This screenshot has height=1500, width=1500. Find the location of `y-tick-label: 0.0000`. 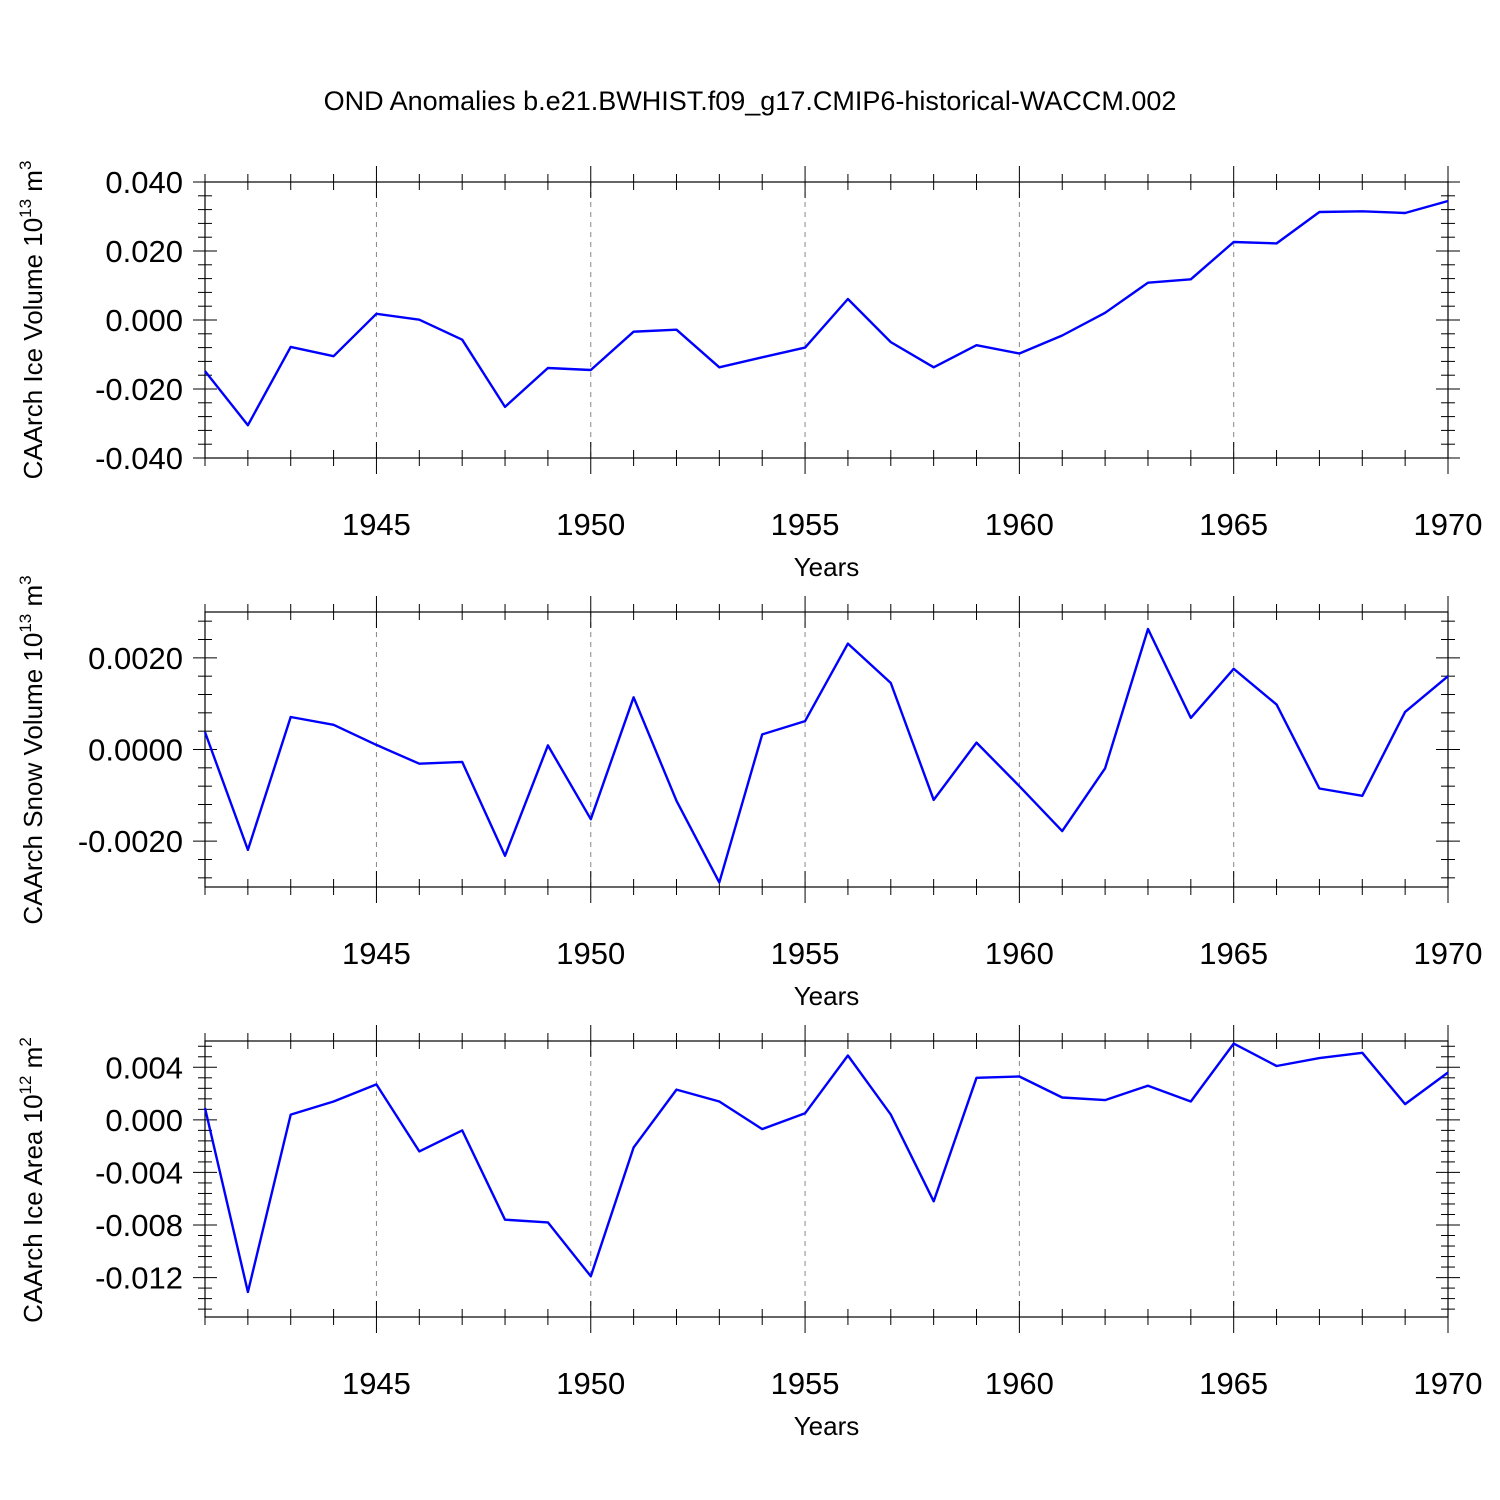

y-tick-label: 0.0000 is located at coordinates (135, 750).